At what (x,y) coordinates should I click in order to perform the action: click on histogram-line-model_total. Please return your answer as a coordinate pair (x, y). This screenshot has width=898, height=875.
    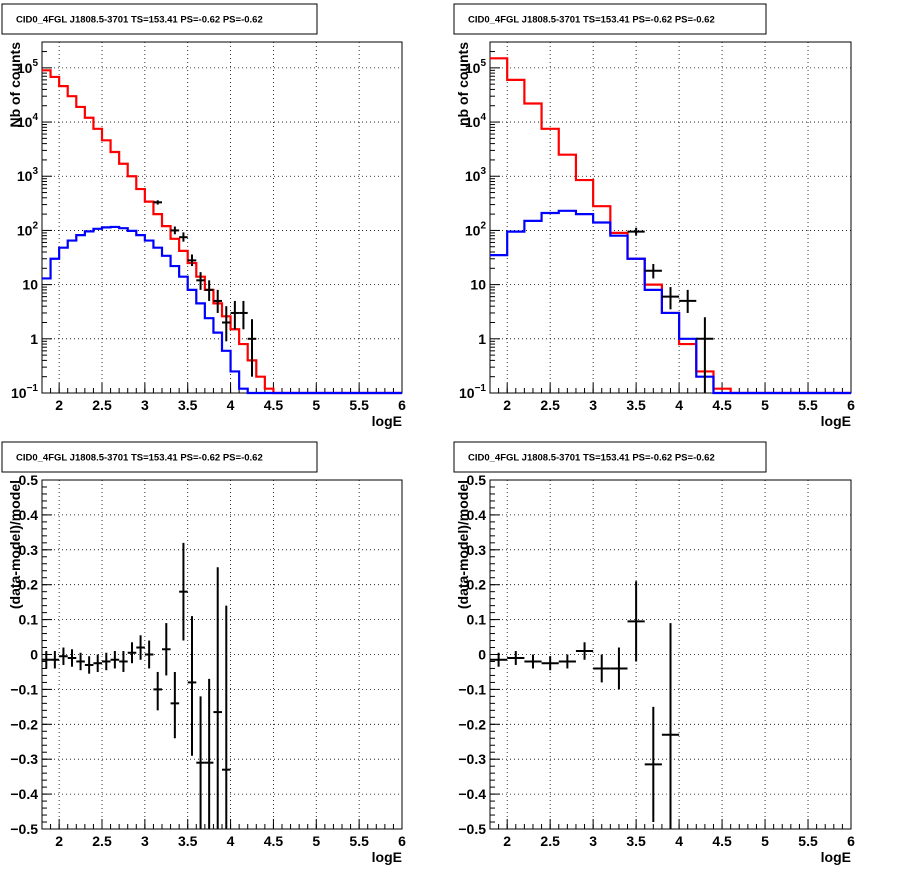
    Looking at the image, I should click on (222, 232).